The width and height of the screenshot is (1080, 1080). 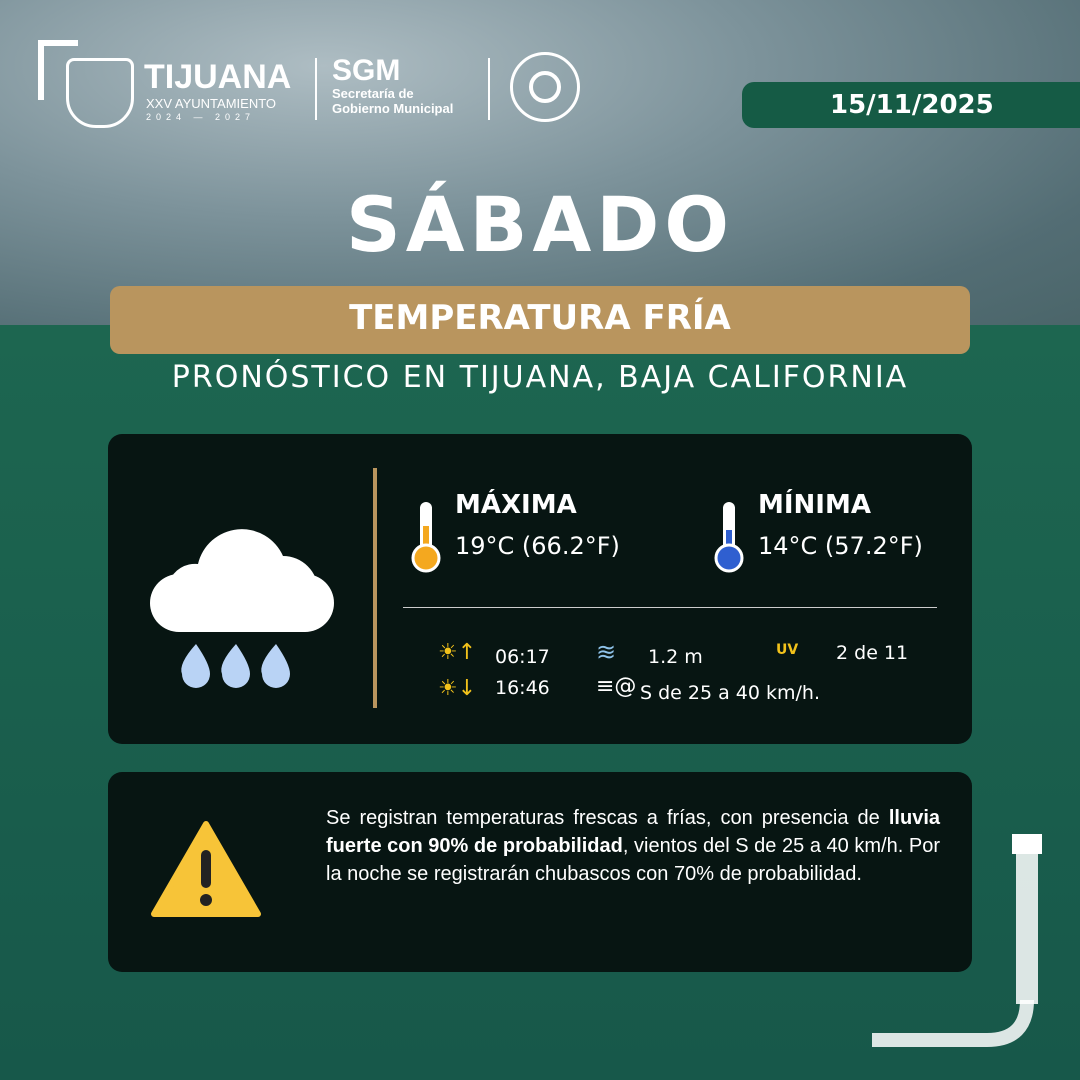 I want to click on wind-value: S de 25 a 40 km/h., so click(x=730, y=693).